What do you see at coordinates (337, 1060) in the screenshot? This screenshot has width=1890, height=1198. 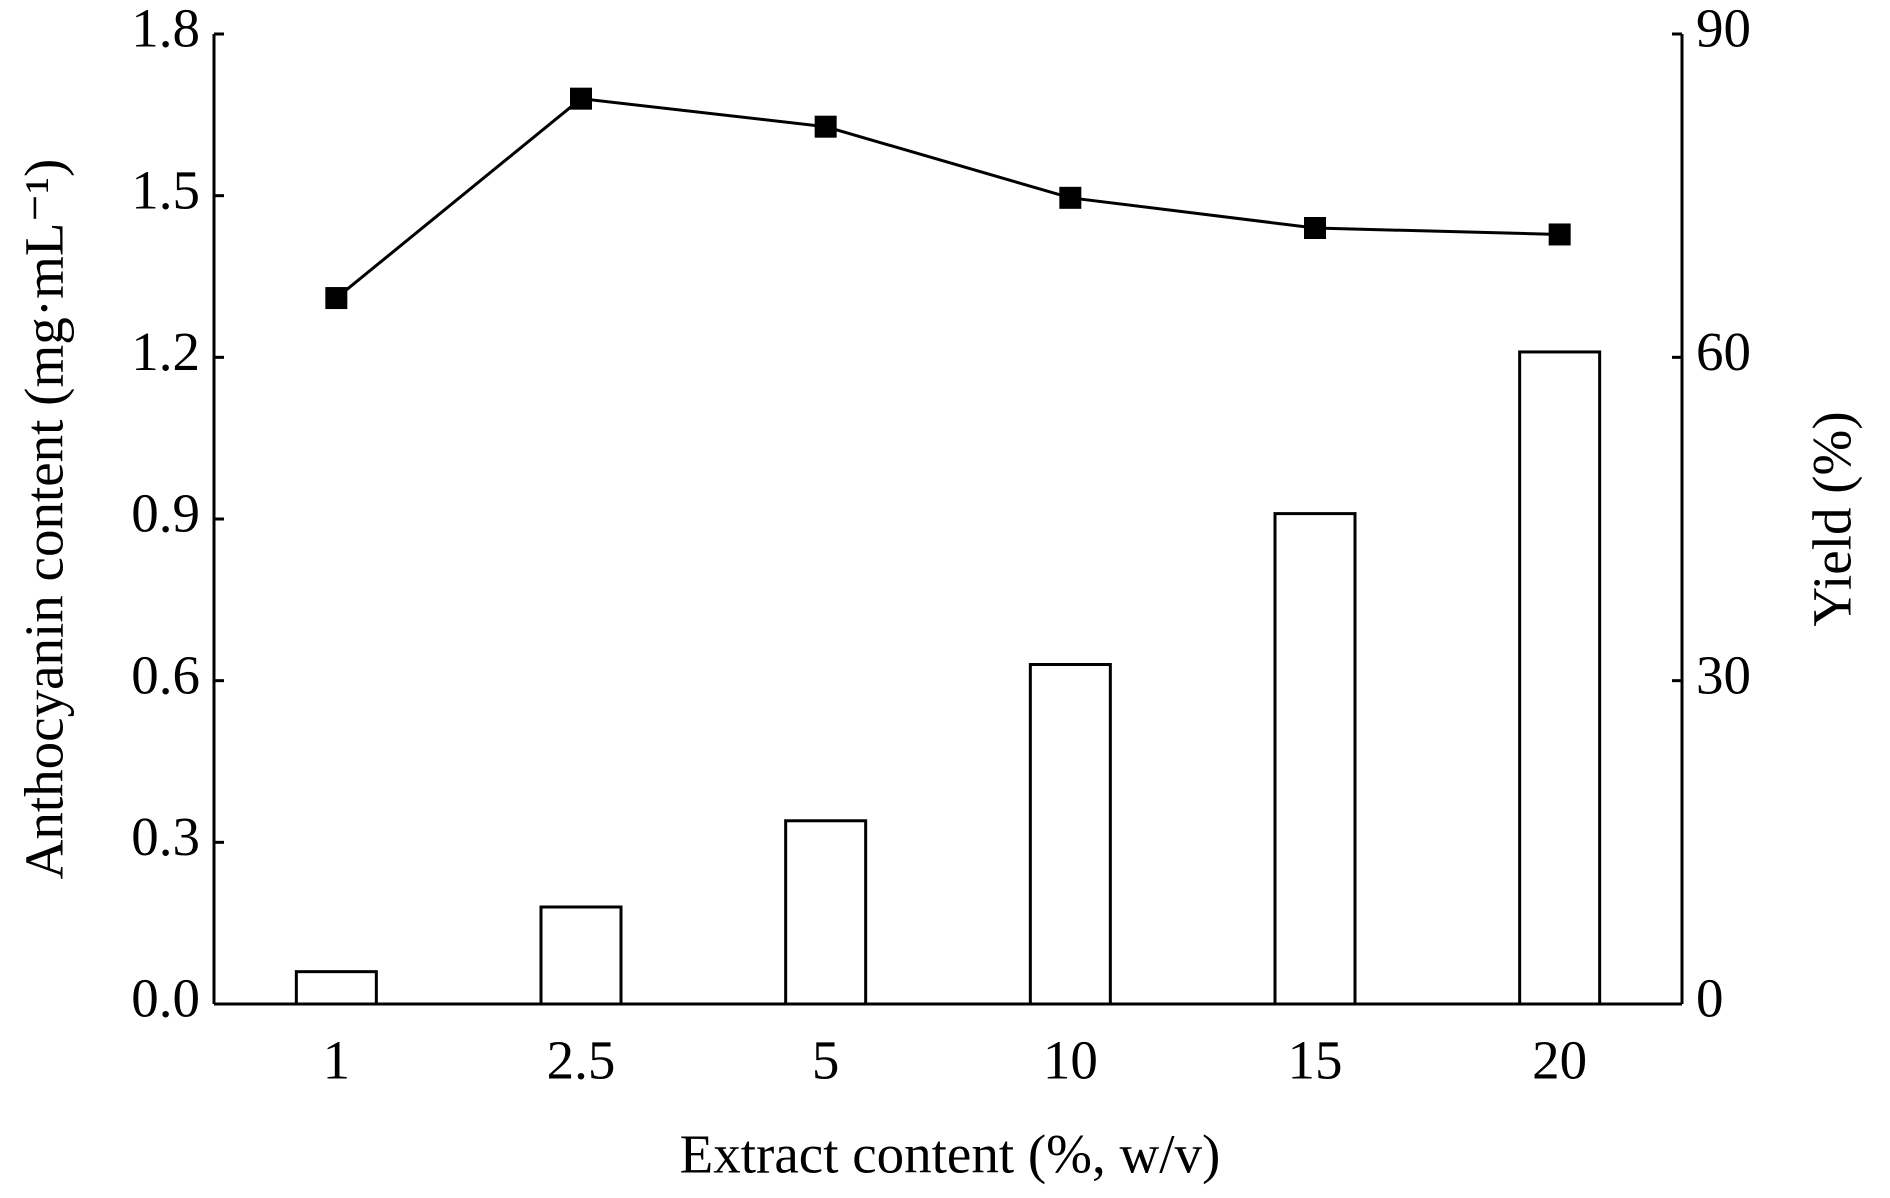 I see `x-tick-label: 1` at bounding box center [337, 1060].